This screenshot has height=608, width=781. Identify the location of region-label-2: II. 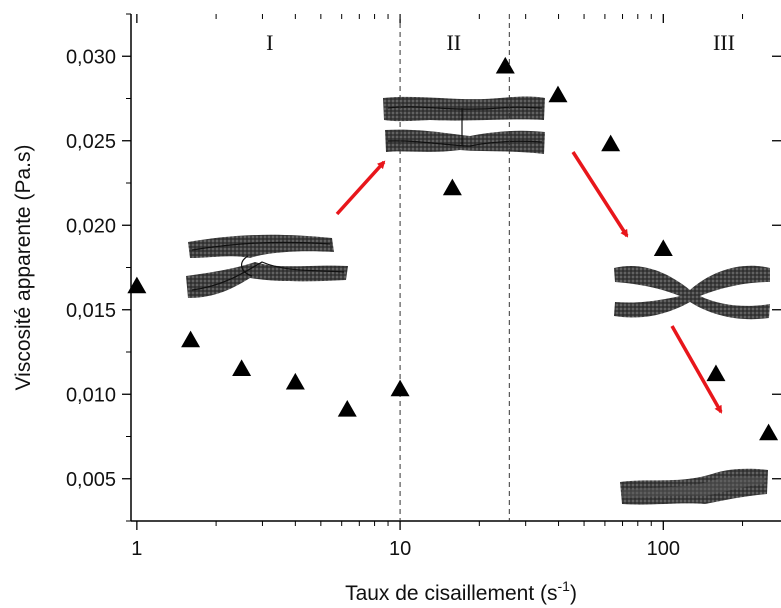
(453, 42).